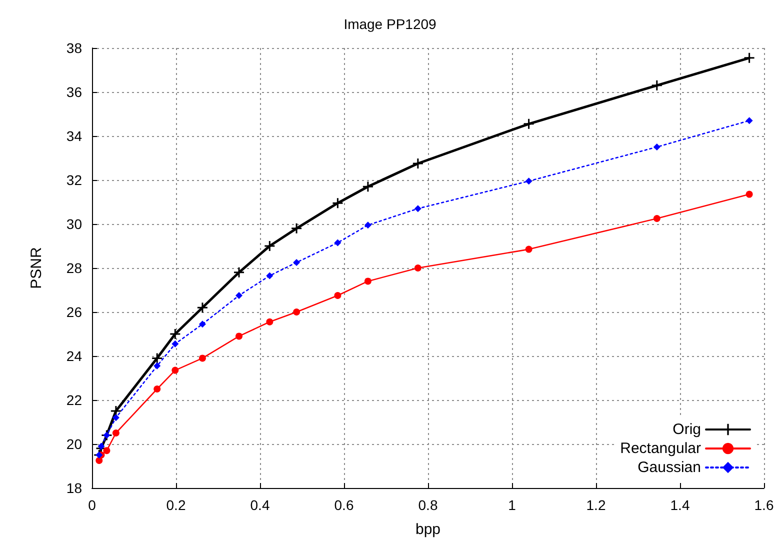 Image resolution: width=780 pixels, height=550 pixels. I want to click on y-tick-label: 20, so click(74, 444).